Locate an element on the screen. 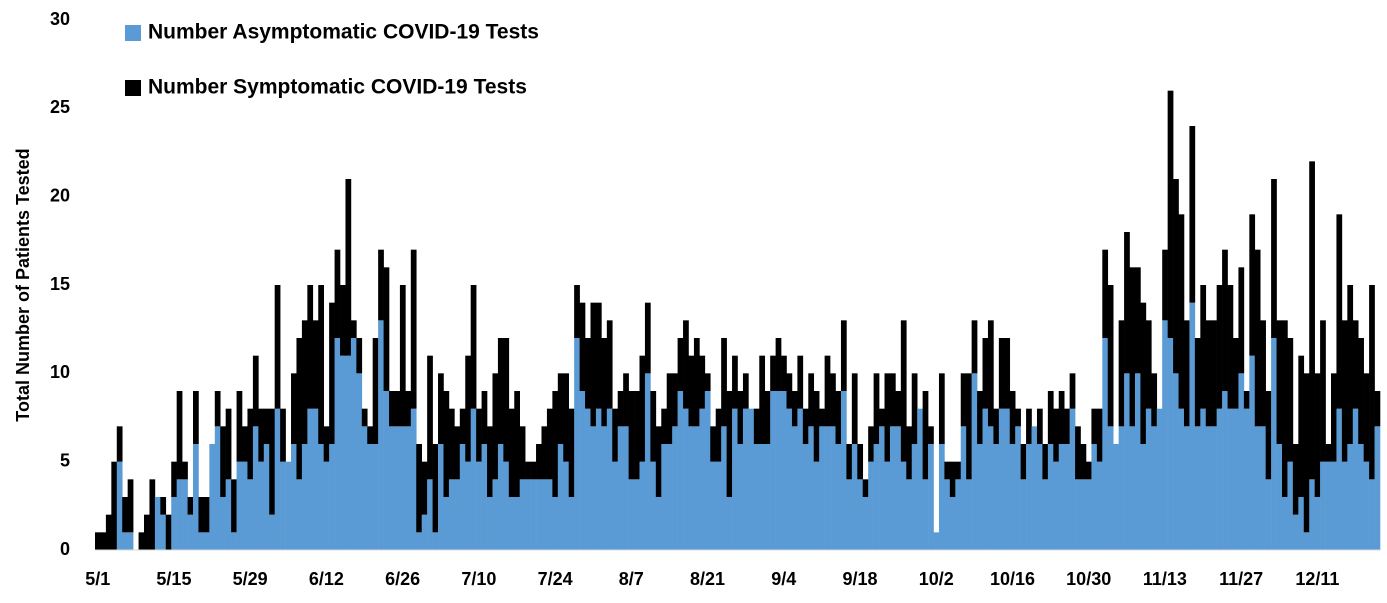  x-tick-label: 11/13 is located at coordinates (1165, 579).